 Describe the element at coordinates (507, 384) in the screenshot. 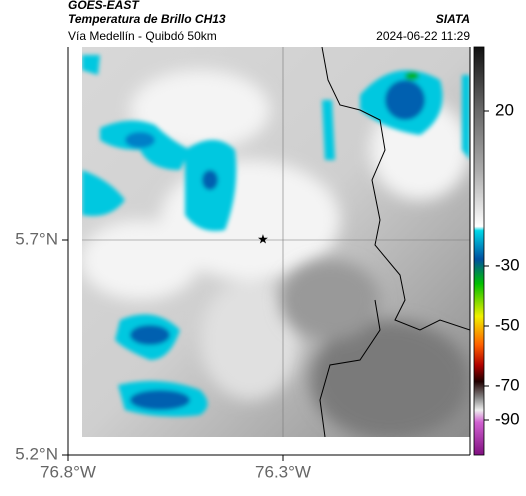

I see `colorbar-label: -70` at that location.